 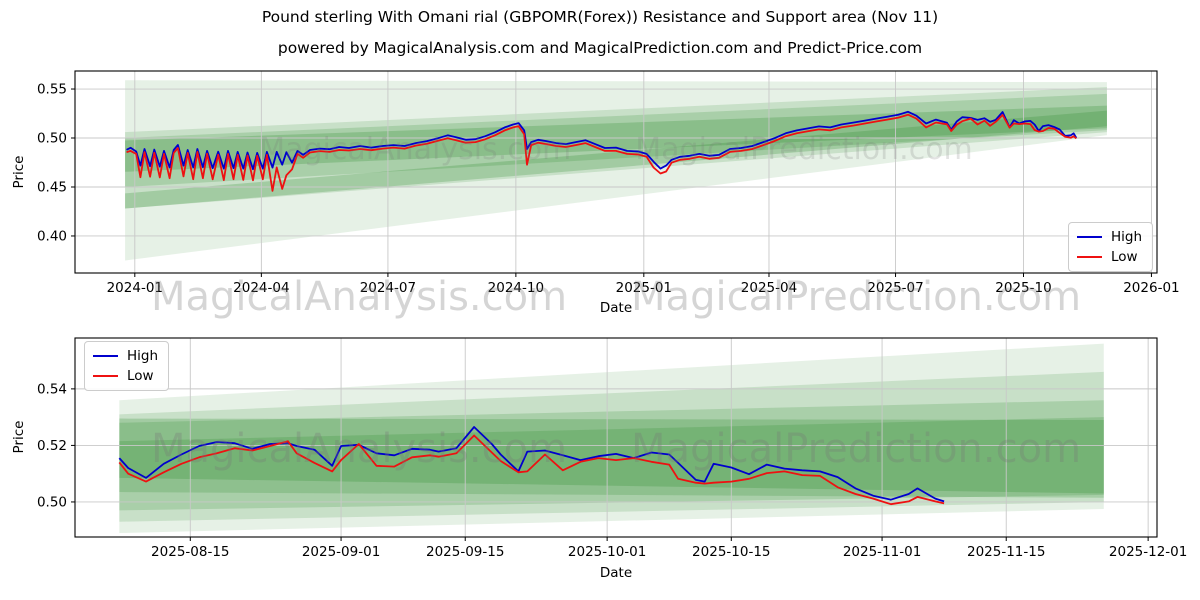 I want to click on x-axis-label-bottom: Date, so click(x=616, y=573).